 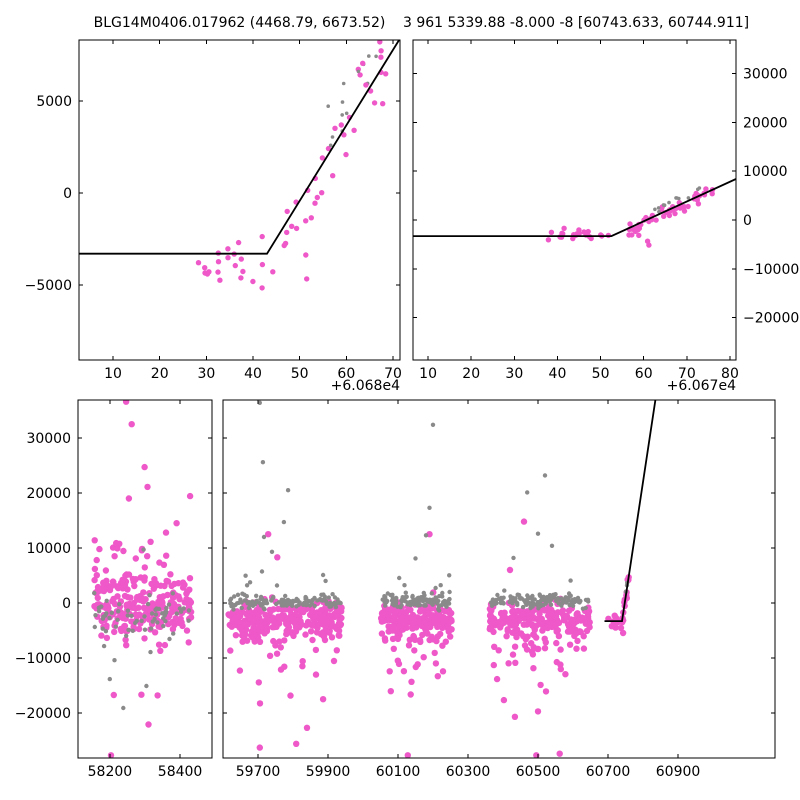 I want to click on tick-label: 60, so click(x=644, y=374).